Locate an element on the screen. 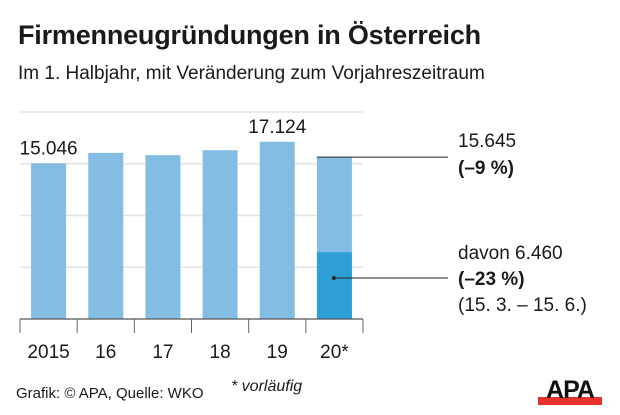 The image size is (620, 415). x-tick-label: 16 is located at coordinates (105, 352).